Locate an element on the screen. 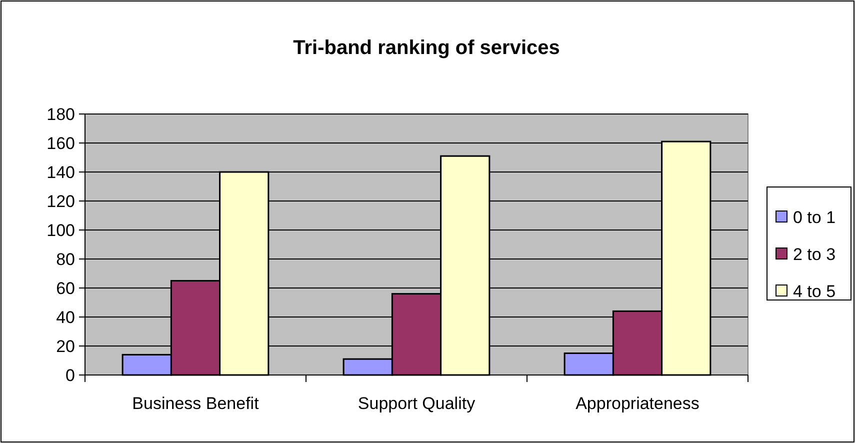 This screenshot has height=443, width=855. y-tick-label: 0 is located at coordinates (70, 375).